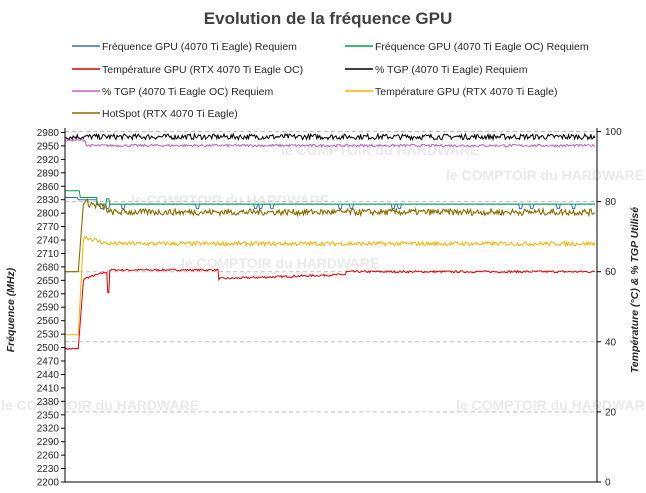 The height and width of the screenshot is (493, 646). I want to click on left-tick-label-19: 2770, so click(48, 227).